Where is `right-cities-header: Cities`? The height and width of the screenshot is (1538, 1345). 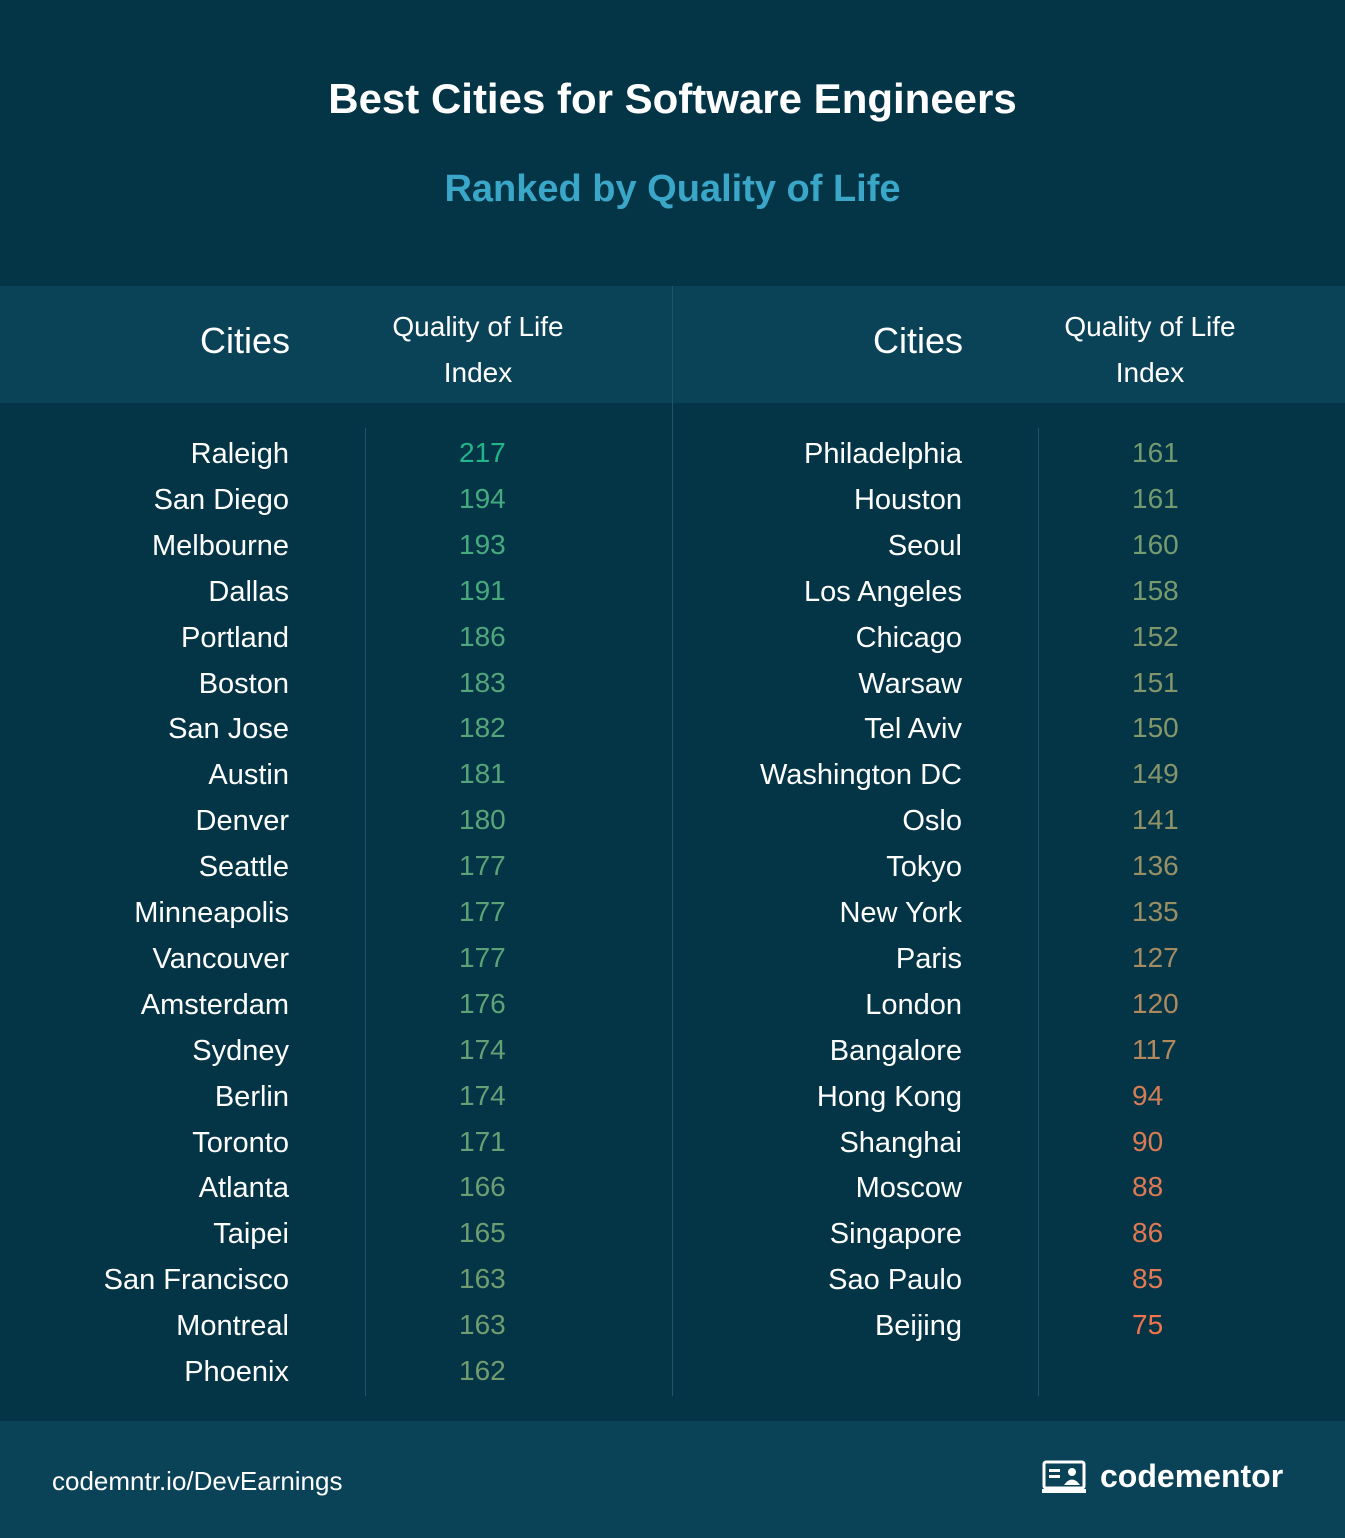 right-cities-header: Cities is located at coordinates (917, 340).